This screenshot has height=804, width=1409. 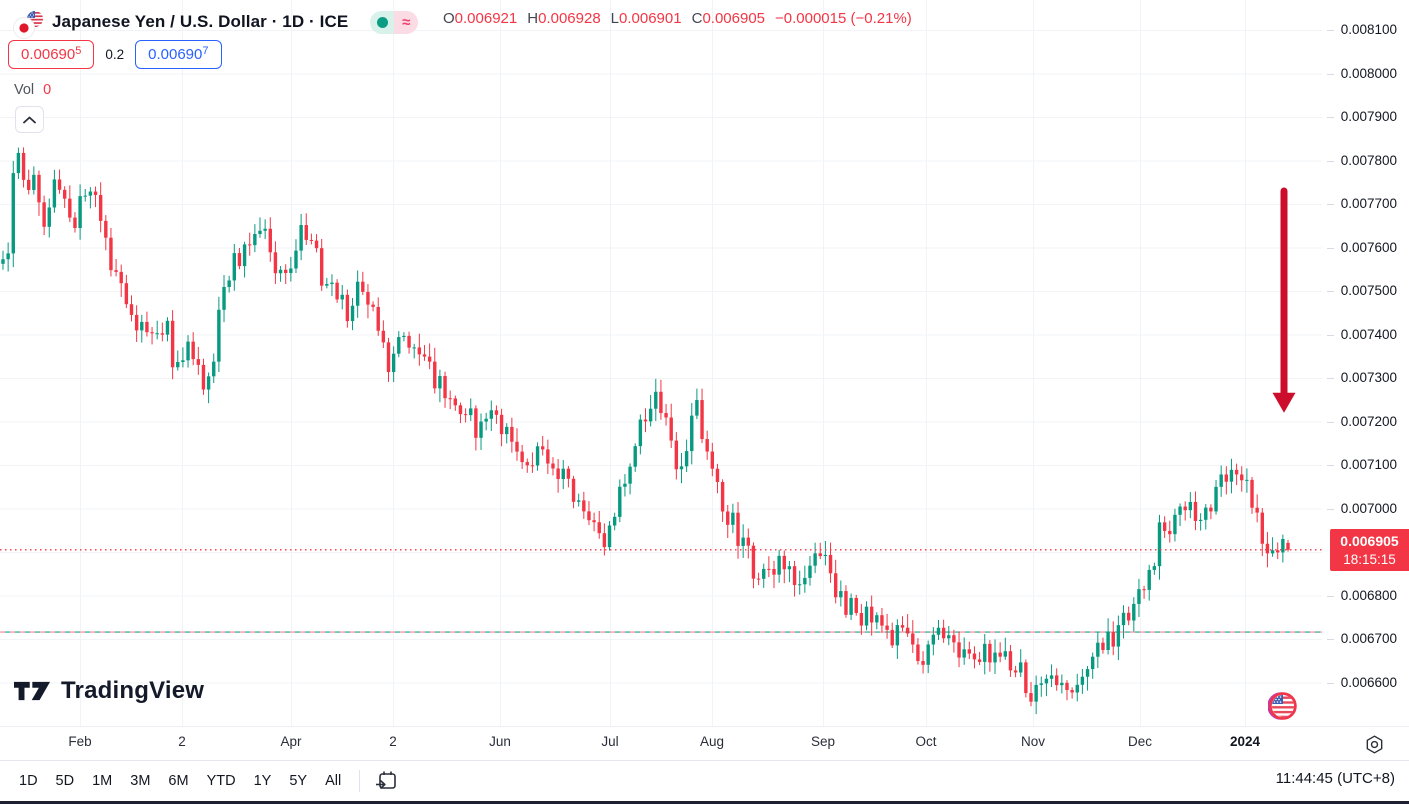 I want to click on close-value: 0.006905, so click(x=734, y=18).